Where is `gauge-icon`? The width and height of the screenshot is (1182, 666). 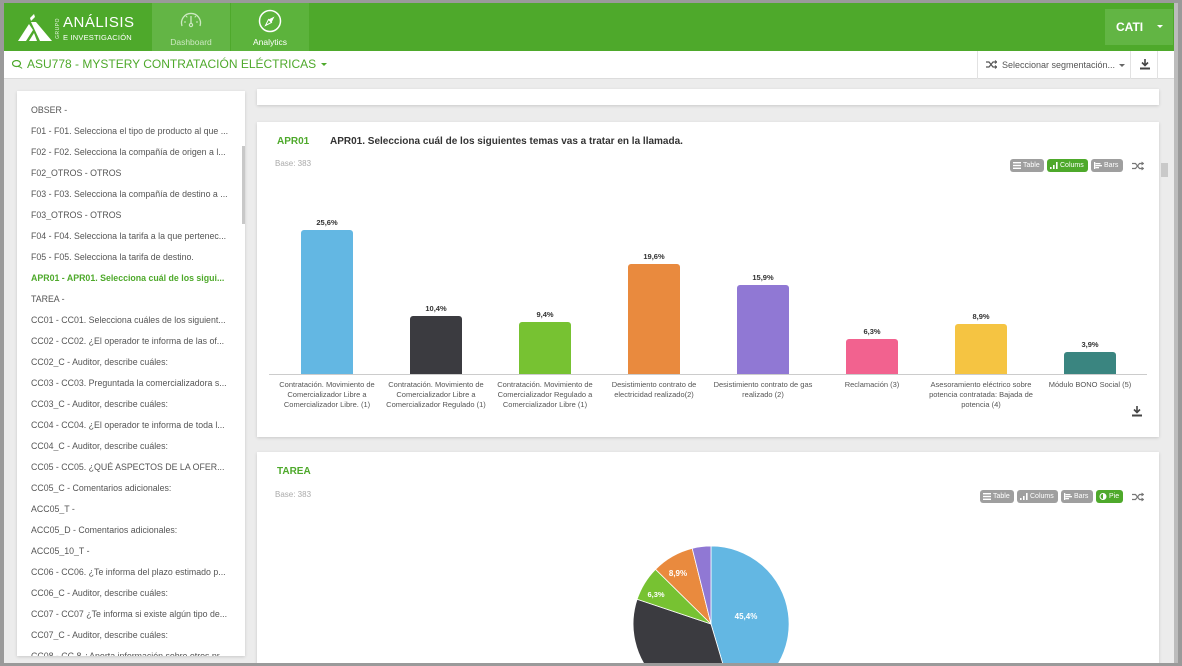
gauge-icon is located at coordinates (191, 20).